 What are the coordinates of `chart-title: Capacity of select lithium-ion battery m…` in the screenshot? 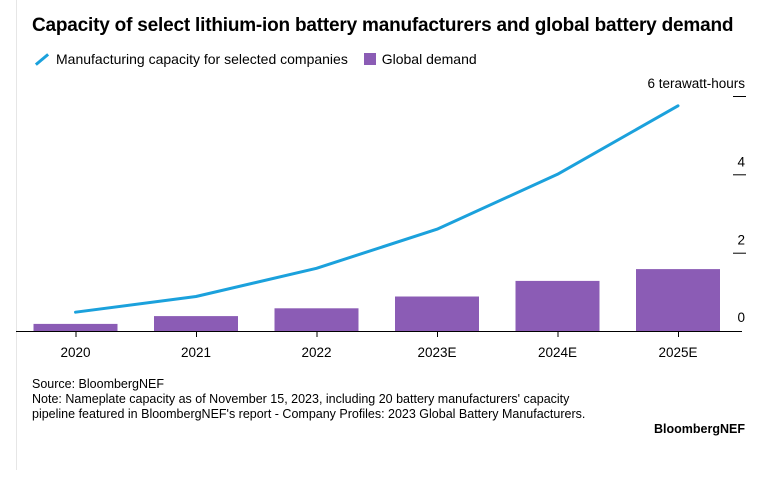 It's located at (383, 25).